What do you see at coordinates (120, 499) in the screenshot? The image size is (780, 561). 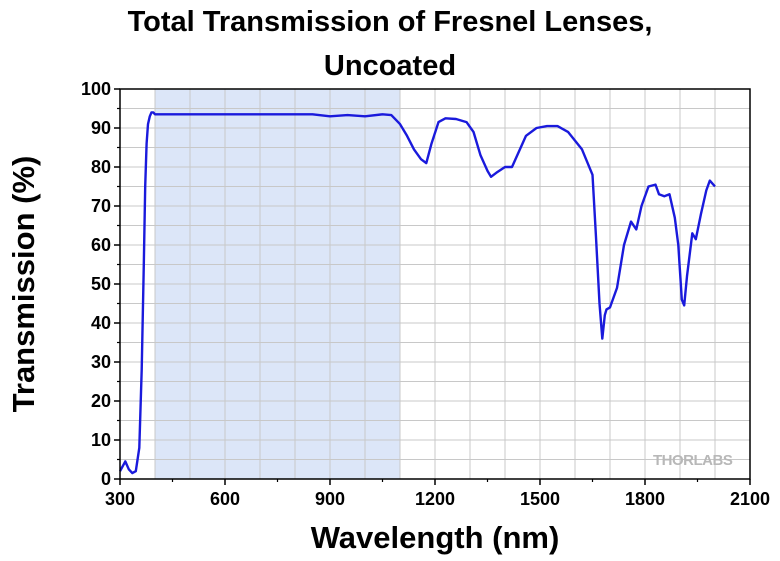 I see `x-tick-label: 300` at bounding box center [120, 499].